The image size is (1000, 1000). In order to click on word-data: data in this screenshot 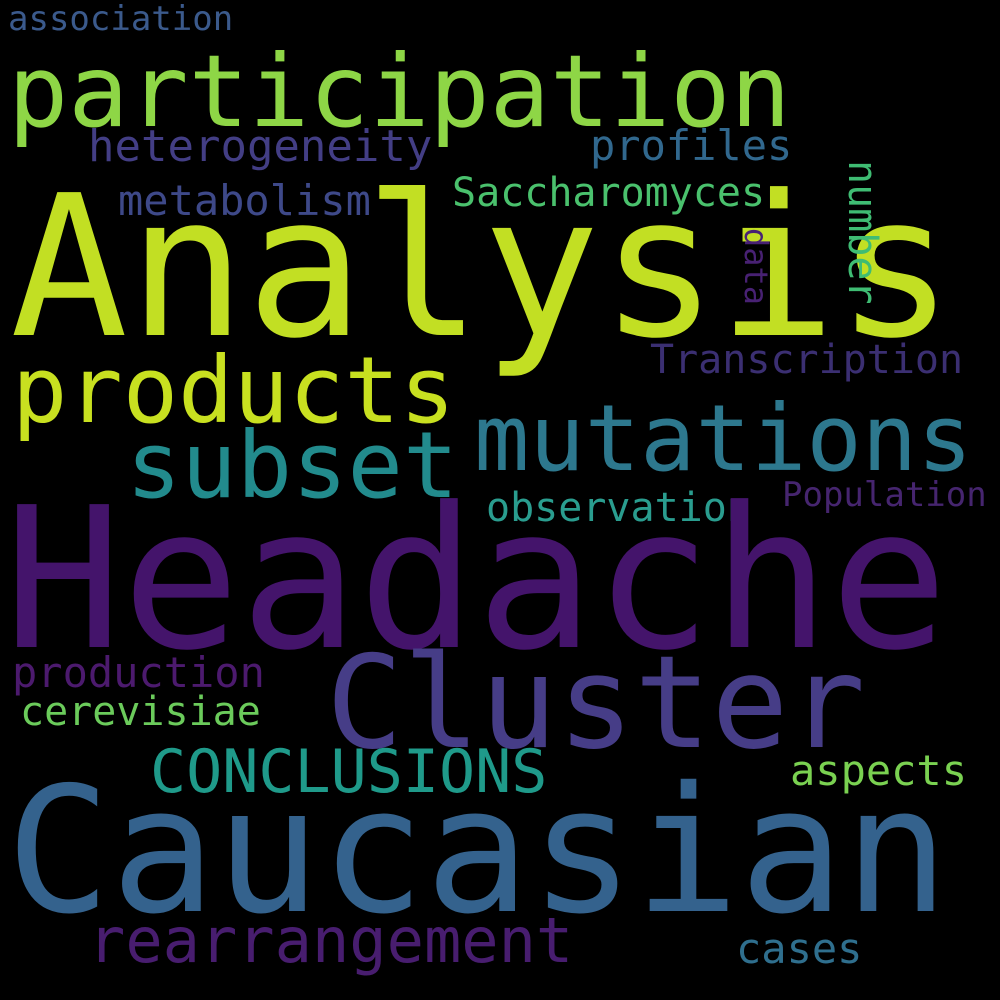, I will do `click(756, 267)`.